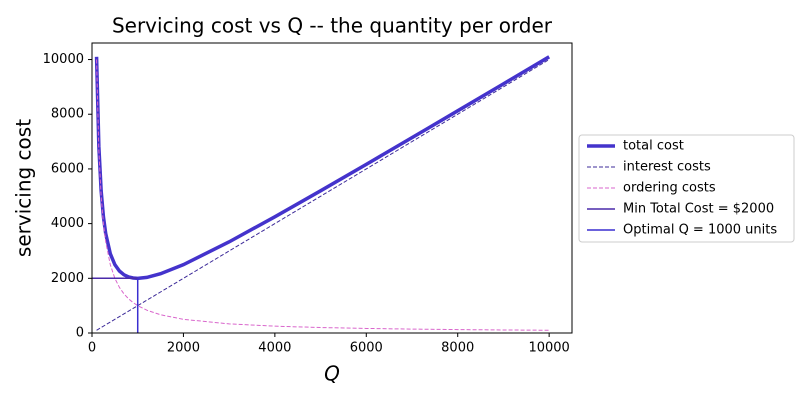 Image resolution: width=800 pixels, height=400 pixels. I want to click on x-tick-label: 4000, so click(274, 348).